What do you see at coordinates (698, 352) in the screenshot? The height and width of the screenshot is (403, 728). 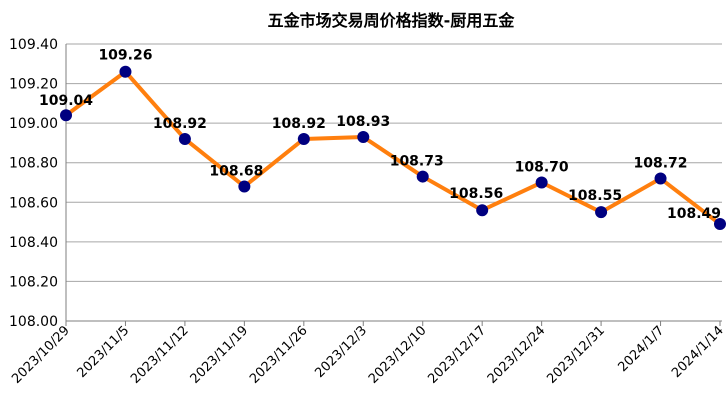 I see `x-tick-label: 2024/1/14` at bounding box center [698, 352].